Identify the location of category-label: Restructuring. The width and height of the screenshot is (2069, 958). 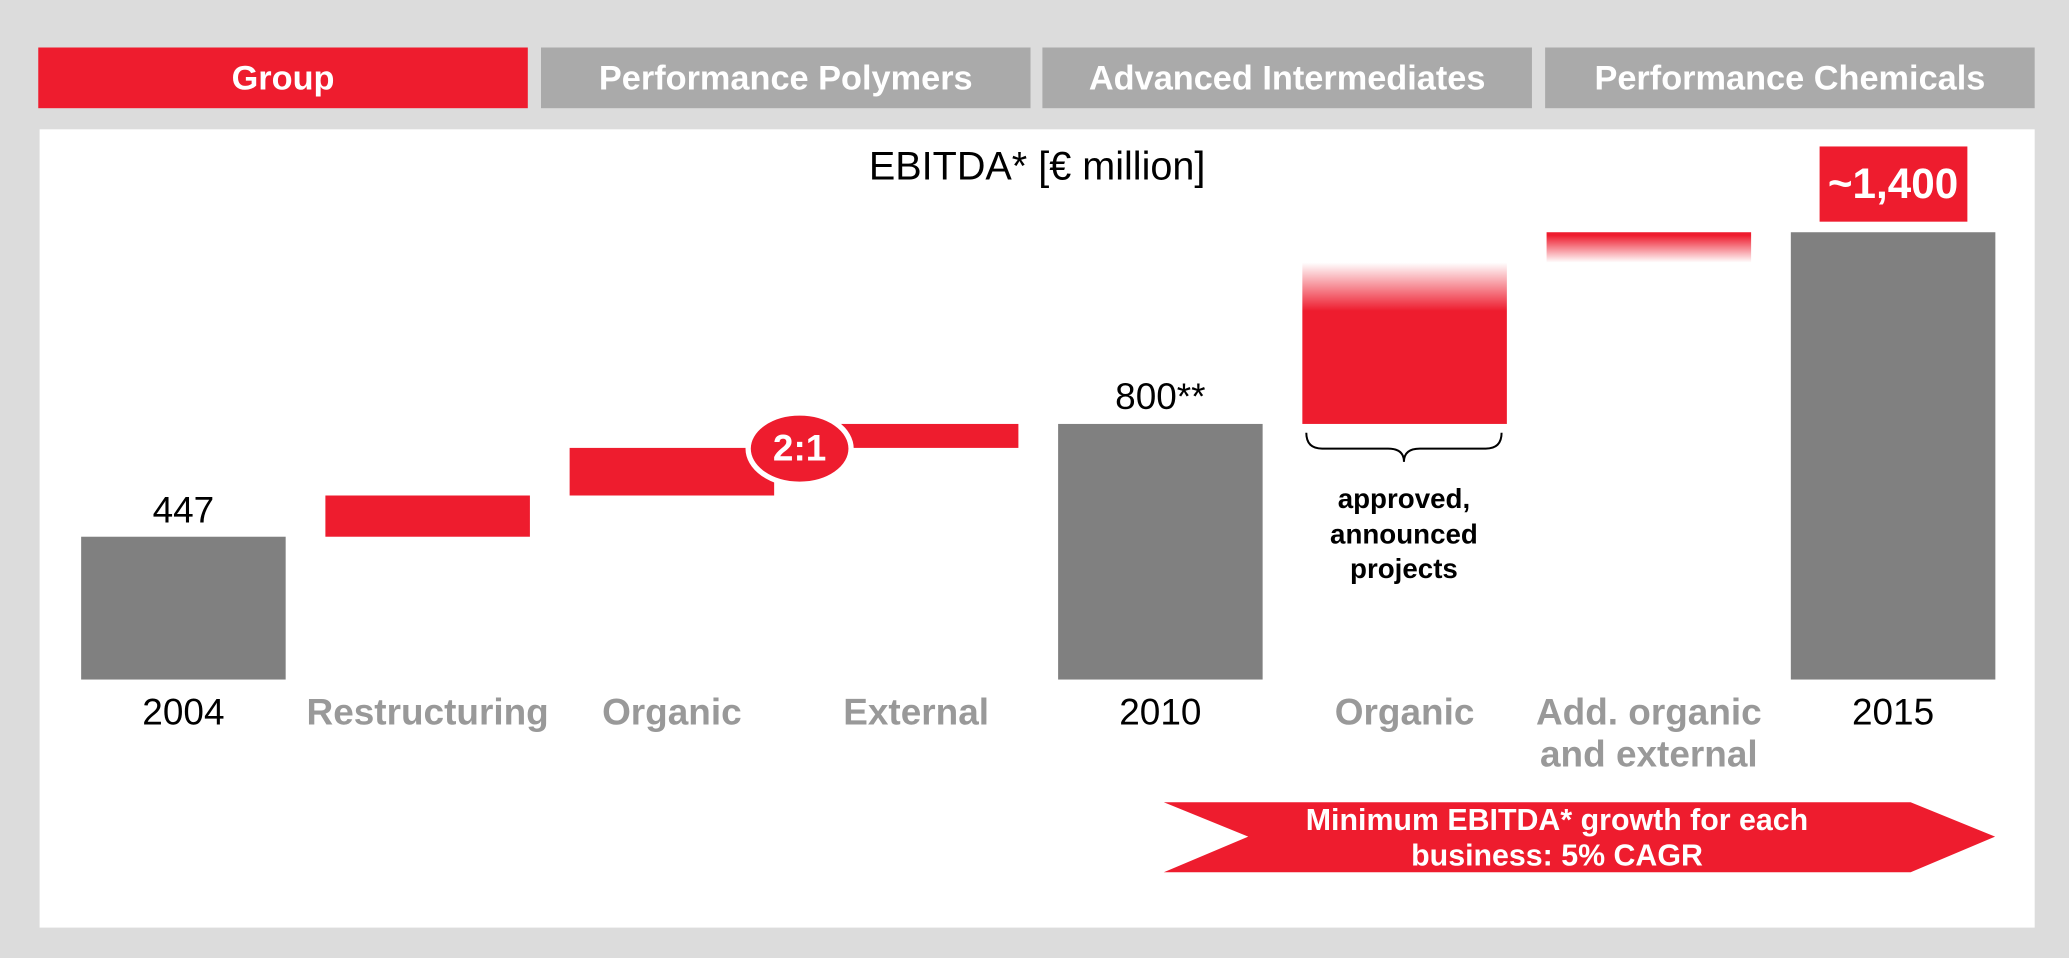
(427, 712).